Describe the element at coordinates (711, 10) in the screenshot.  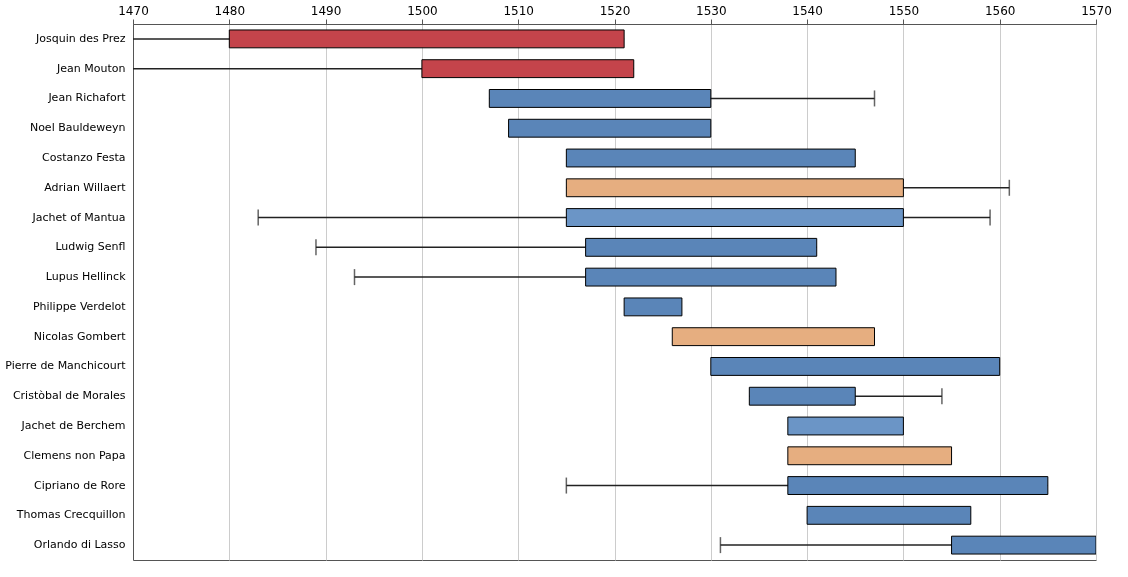
I see `x-tick-label: 1530` at that location.